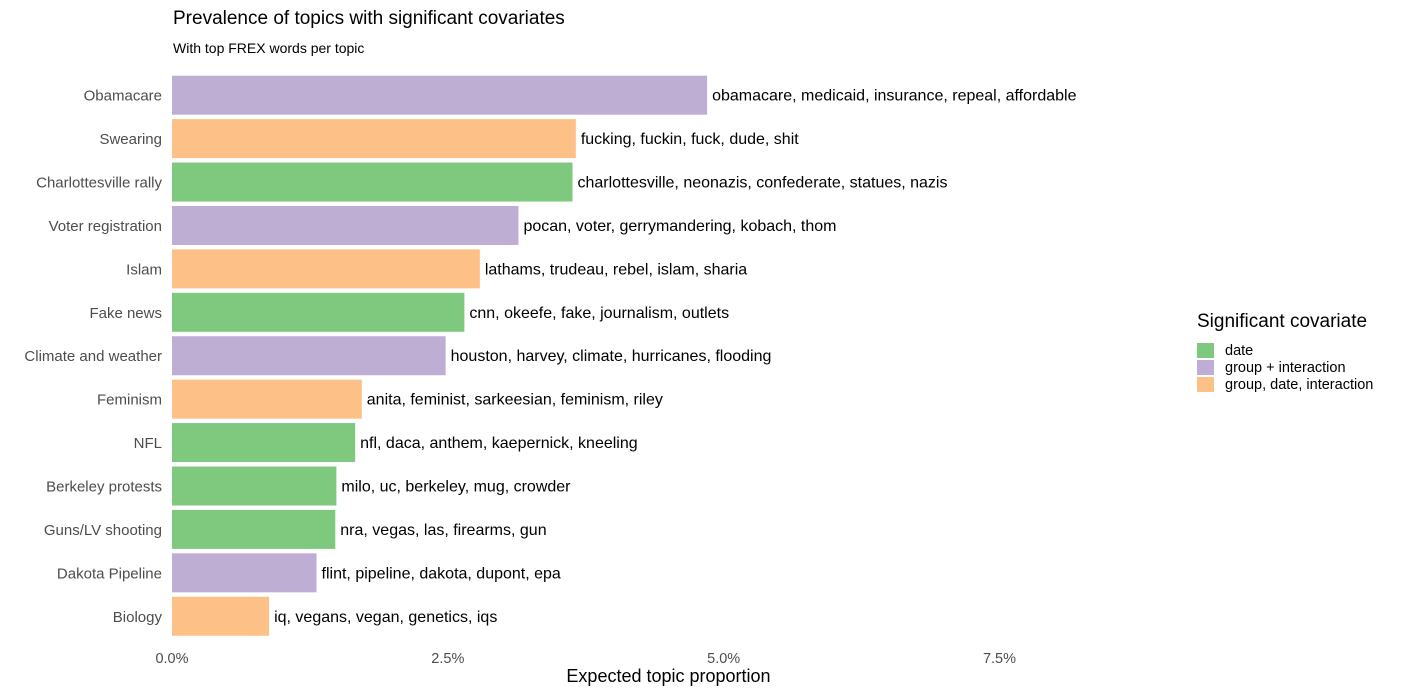  What do you see at coordinates (125, 313) in the screenshot?
I see `y-tick-label-fake-news: Fake news` at bounding box center [125, 313].